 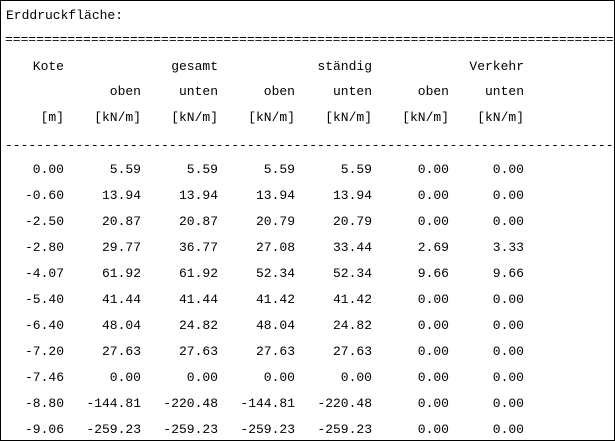 What do you see at coordinates (198, 247) in the screenshot?
I see `table-cell: 36.77` at bounding box center [198, 247].